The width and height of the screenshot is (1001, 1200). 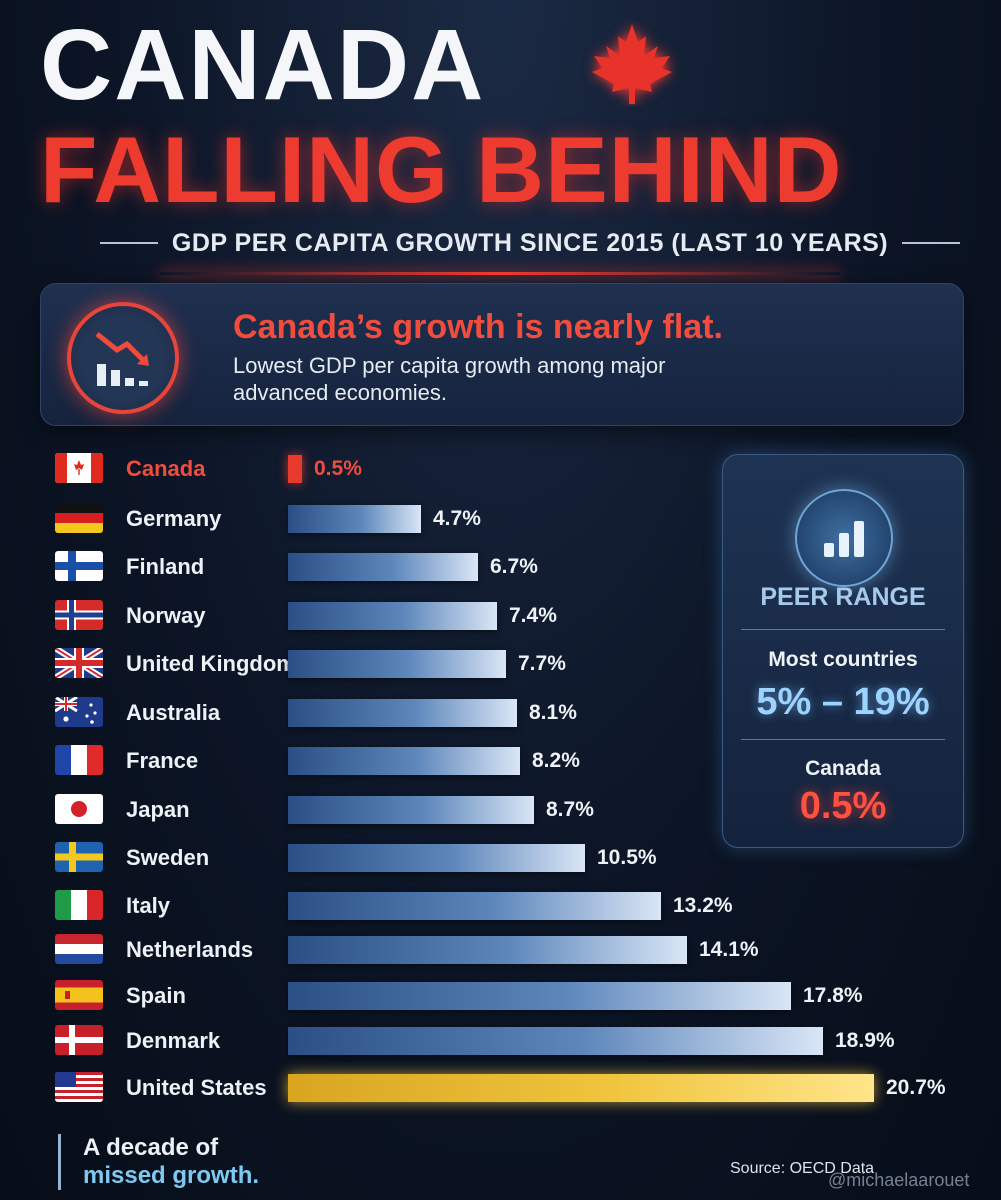 What do you see at coordinates (79, 905) in the screenshot?
I see `flag-italy-icon` at bounding box center [79, 905].